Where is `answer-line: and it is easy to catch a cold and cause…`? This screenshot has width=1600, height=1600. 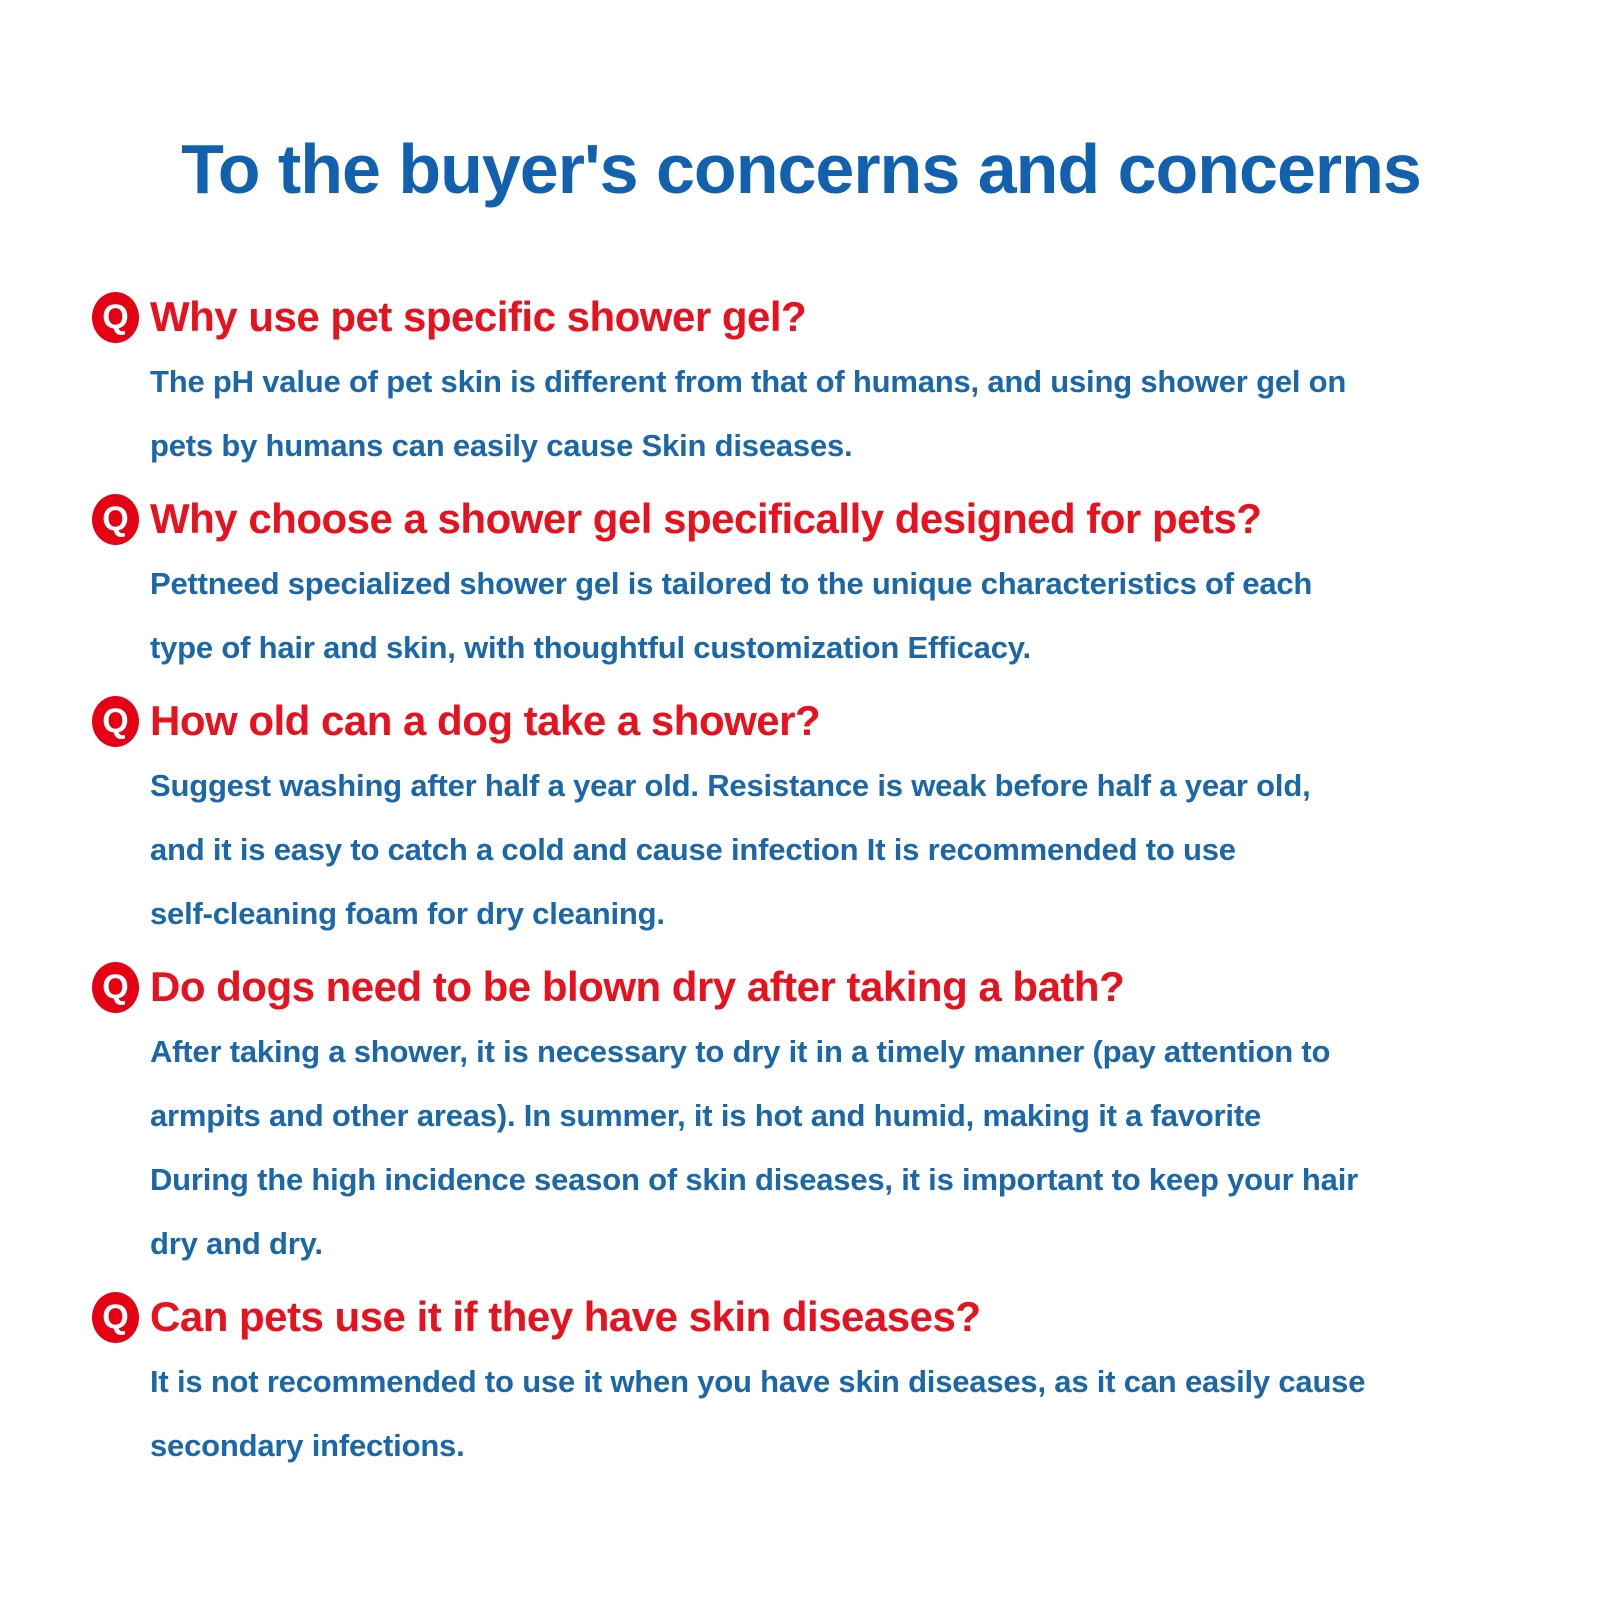
answer-line: and it is easy to catch a cold and cause… is located at coordinates (693, 849).